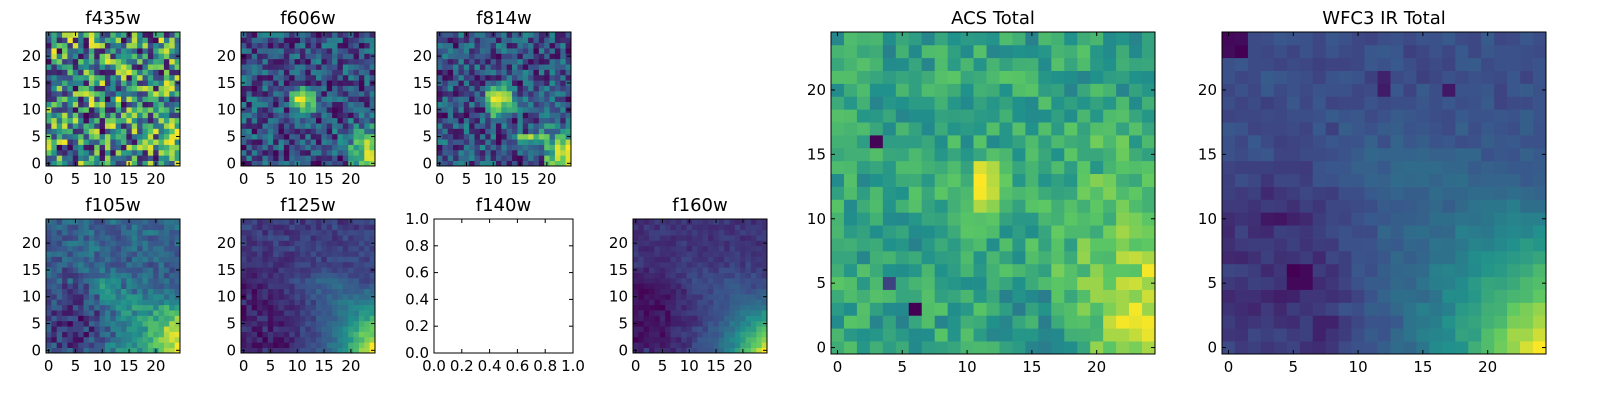  I want to click on x-tick-label: 15, so click(716, 366).